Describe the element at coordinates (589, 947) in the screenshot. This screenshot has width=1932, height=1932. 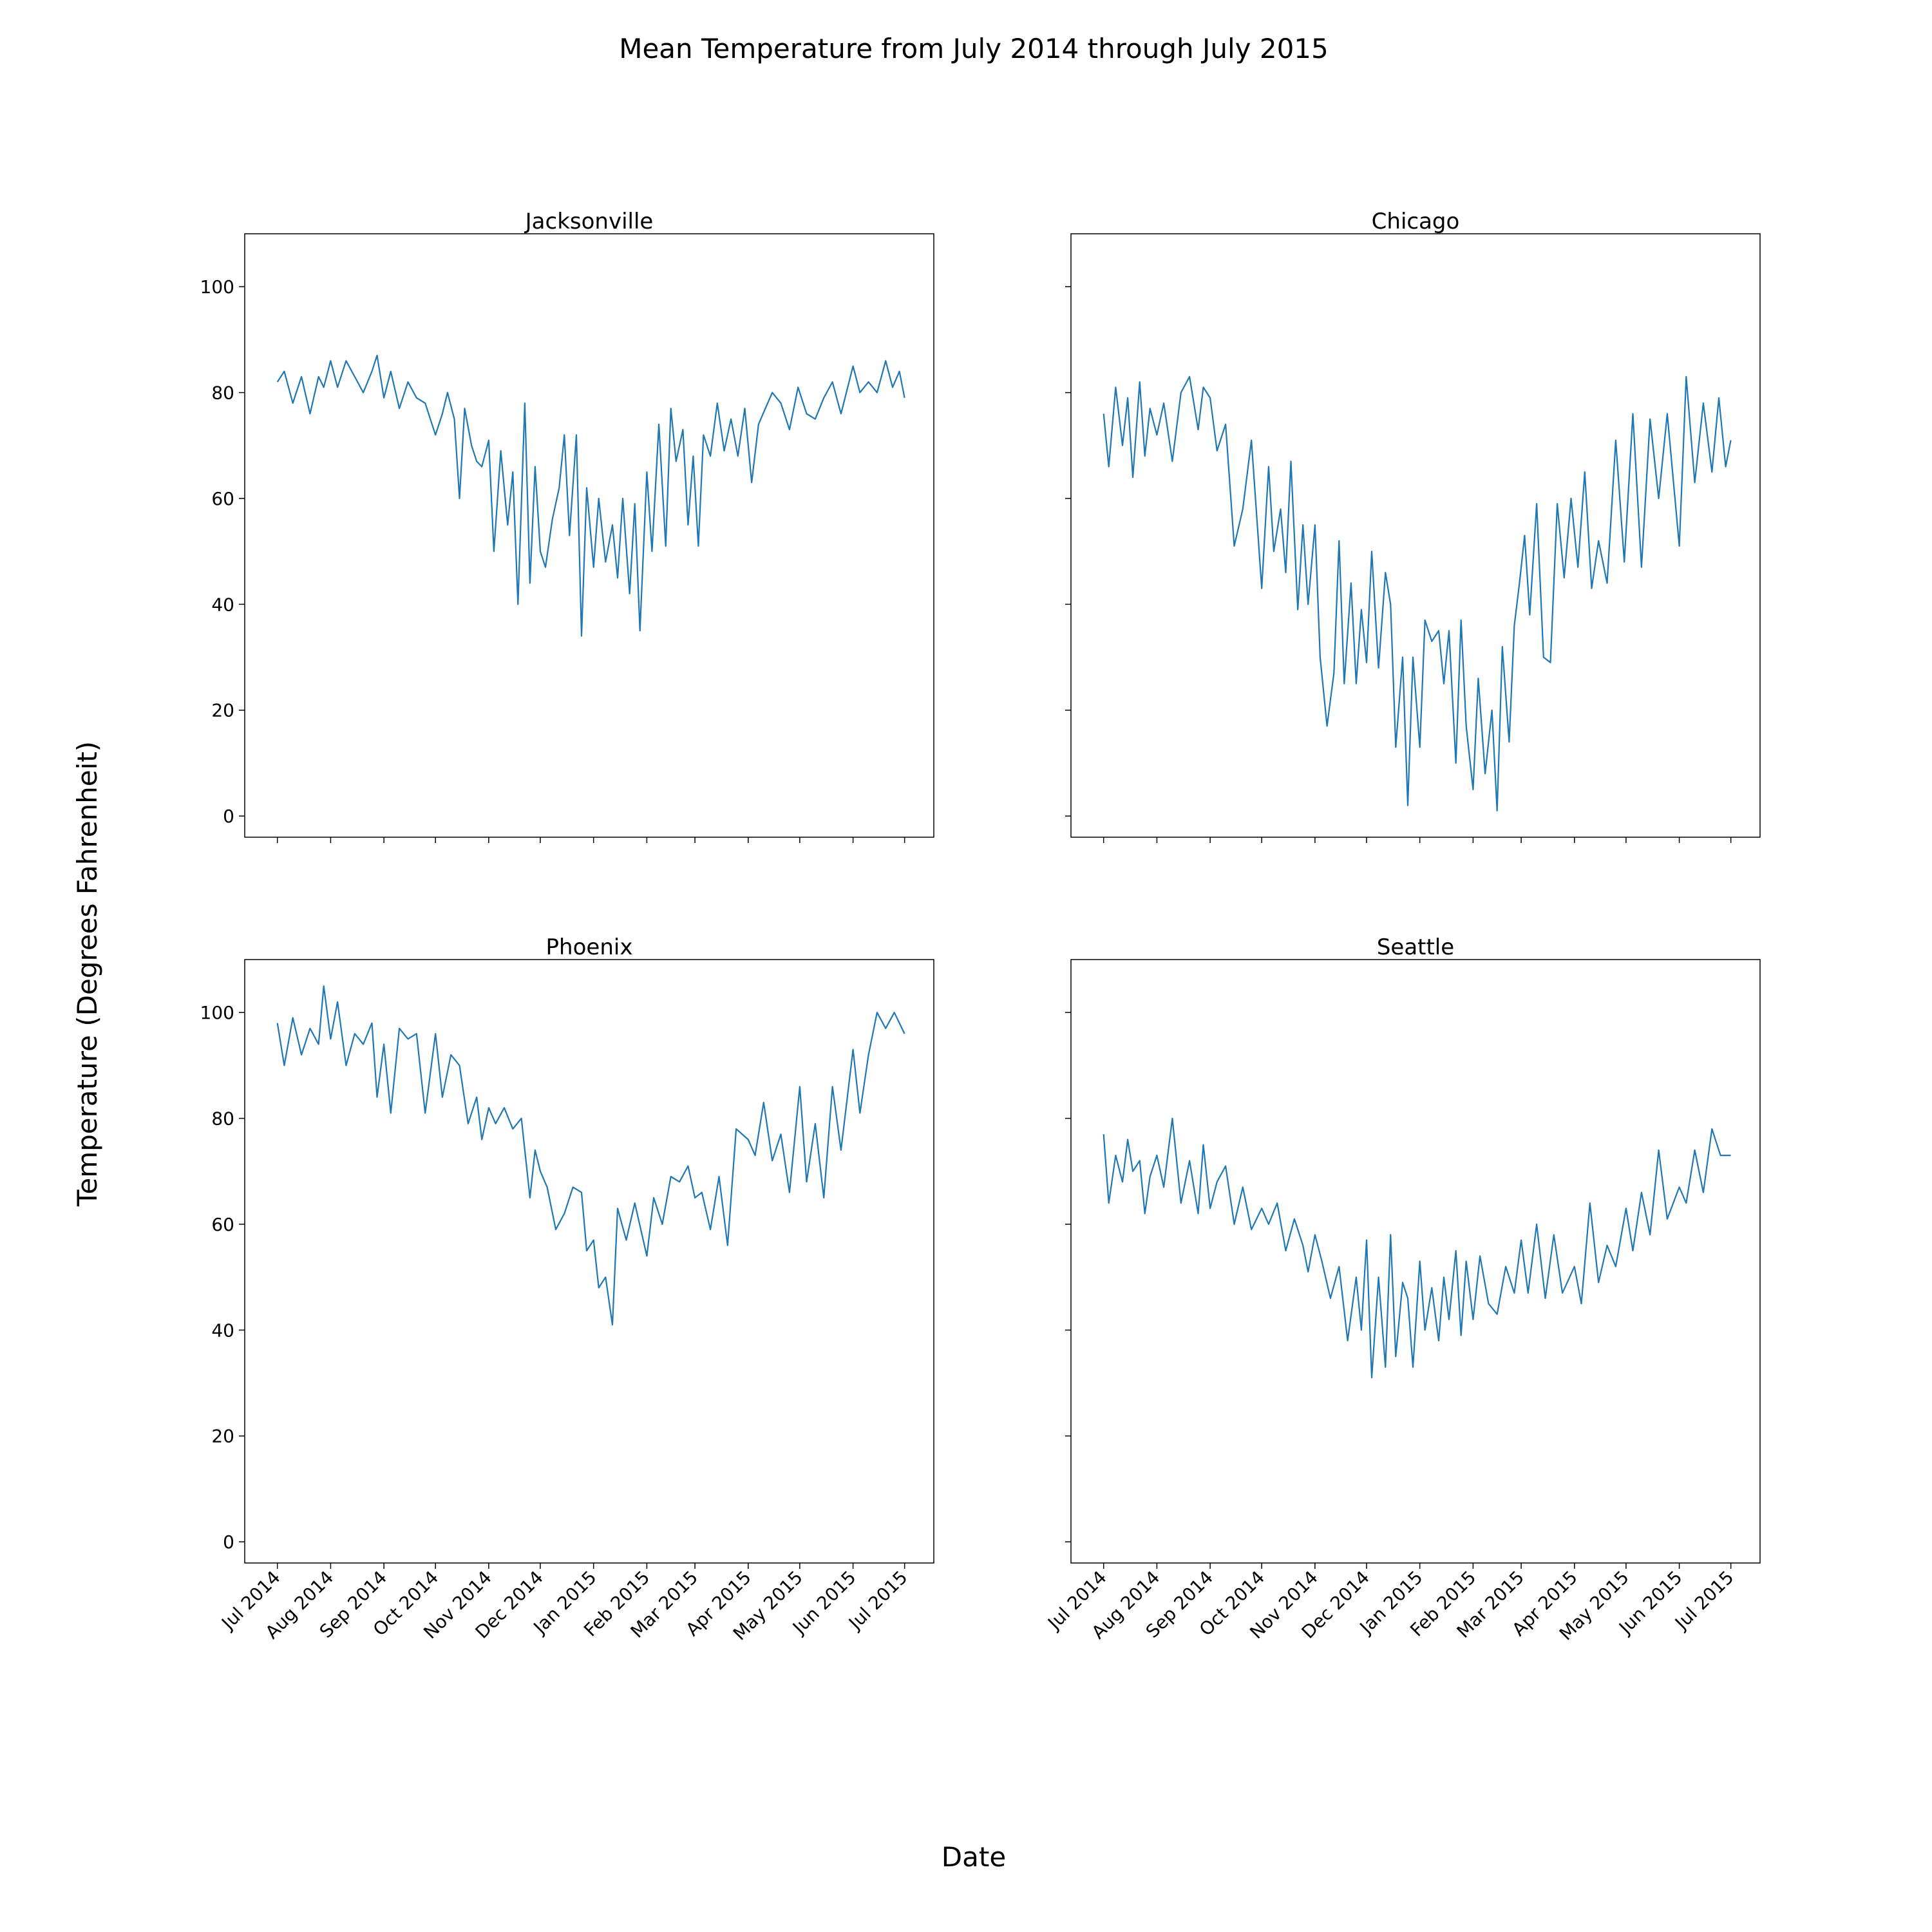
I see `subplot-title-phoenix: Phoenix` at that location.